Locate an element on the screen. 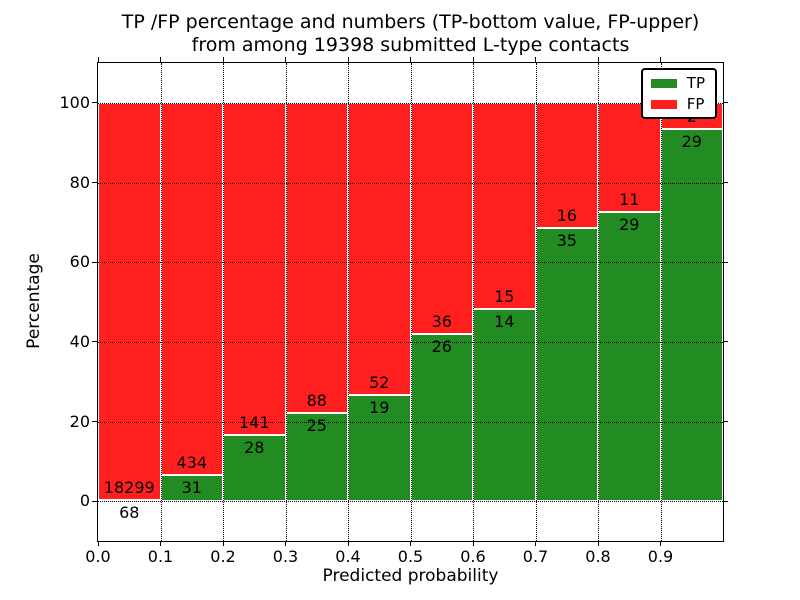 The width and height of the screenshot is (800, 600). tp-count-label: 19 is located at coordinates (379, 407).